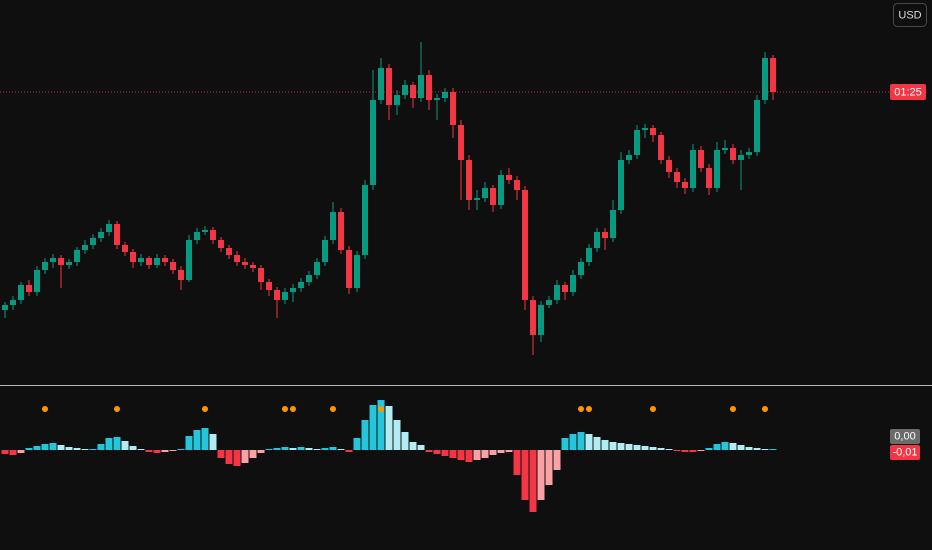 This screenshot has height=550, width=932. I want to click on last-price-box, so click(908, 92).